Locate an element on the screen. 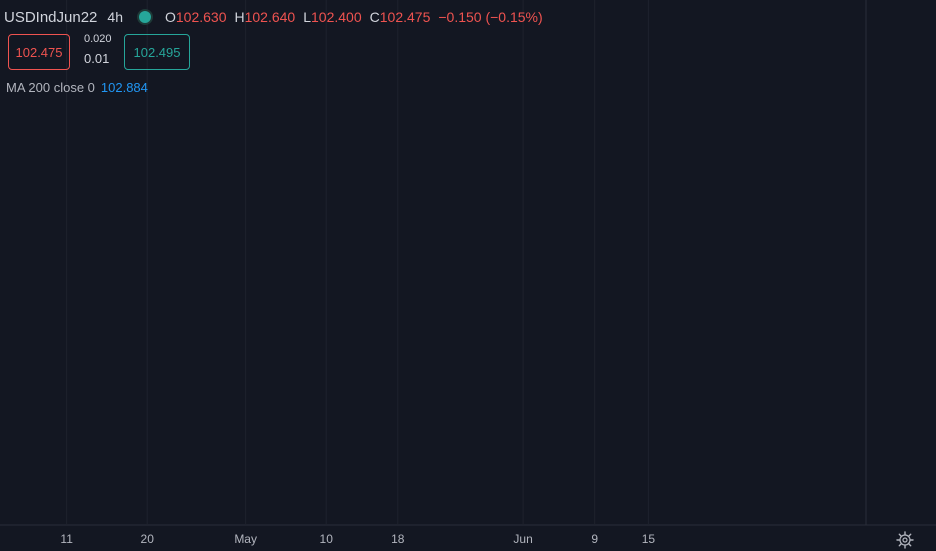 This screenshot has height=551, width=936. sell-button: 102.475 is located at coordinates (39, 52).